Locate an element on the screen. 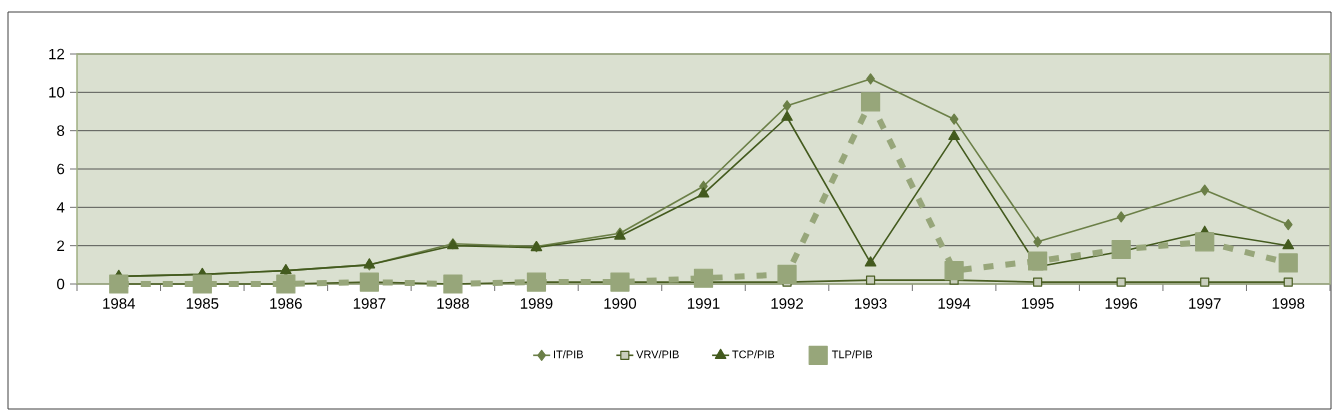  x-tick-label: 1984 is located at coordinates (119, 303).